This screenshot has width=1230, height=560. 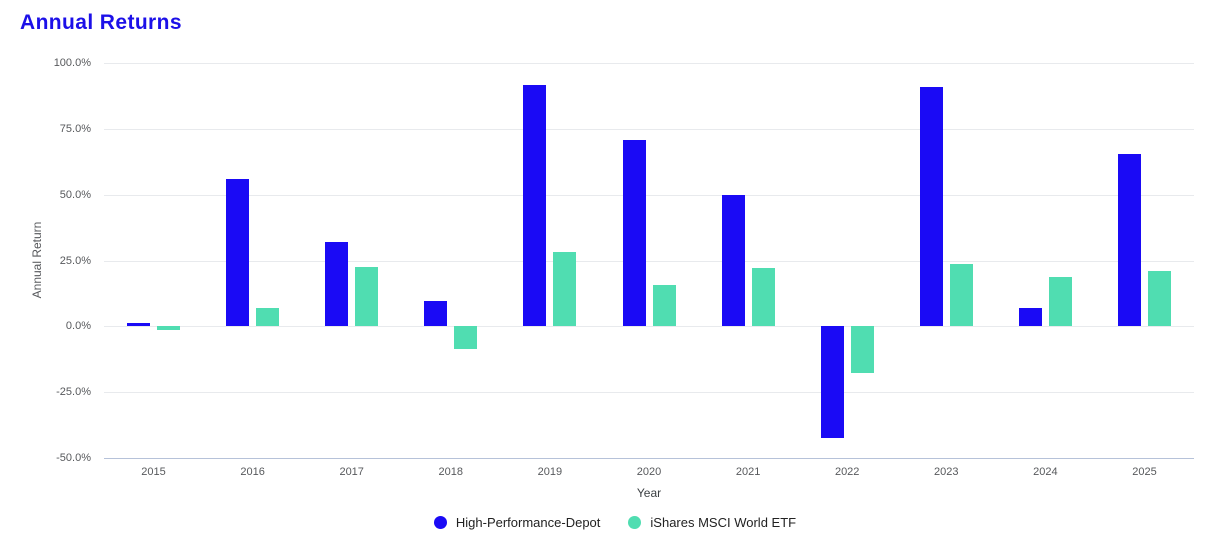 What do you see at coordinates (367, 297) in the screenshot?
I see `bar-ishares-msci-world-etf-2017` at bounding box center [367, 297].